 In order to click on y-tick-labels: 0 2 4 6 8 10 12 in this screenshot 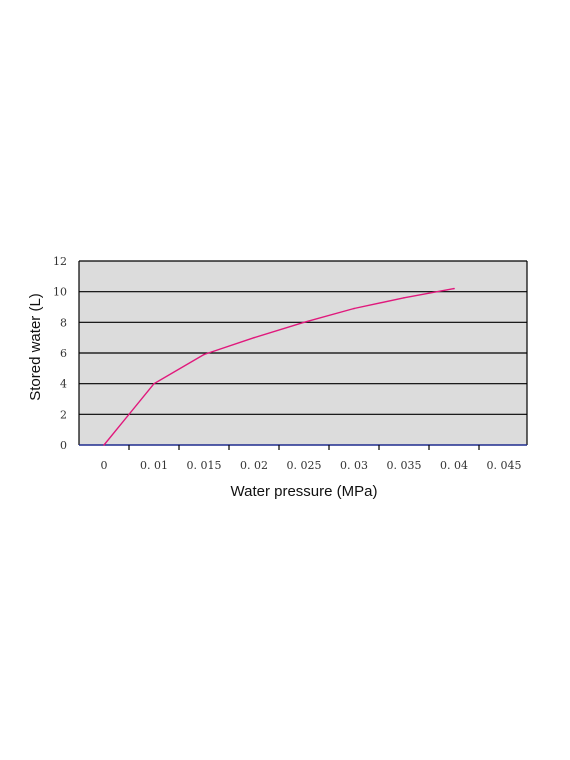, I will do `click(60, 353)`.